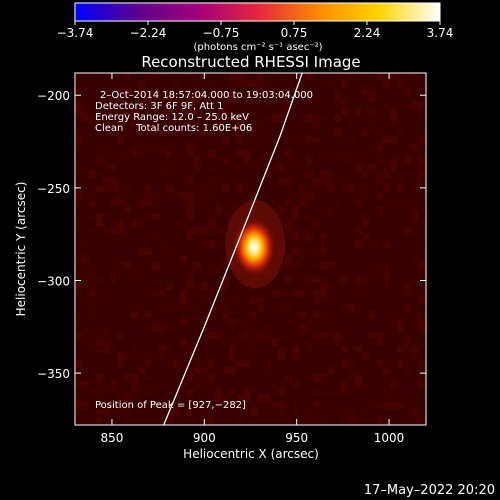  Describe the element at coordinates (204, 438) in the screenshot. I see `x-tick-label: 900` at that location.